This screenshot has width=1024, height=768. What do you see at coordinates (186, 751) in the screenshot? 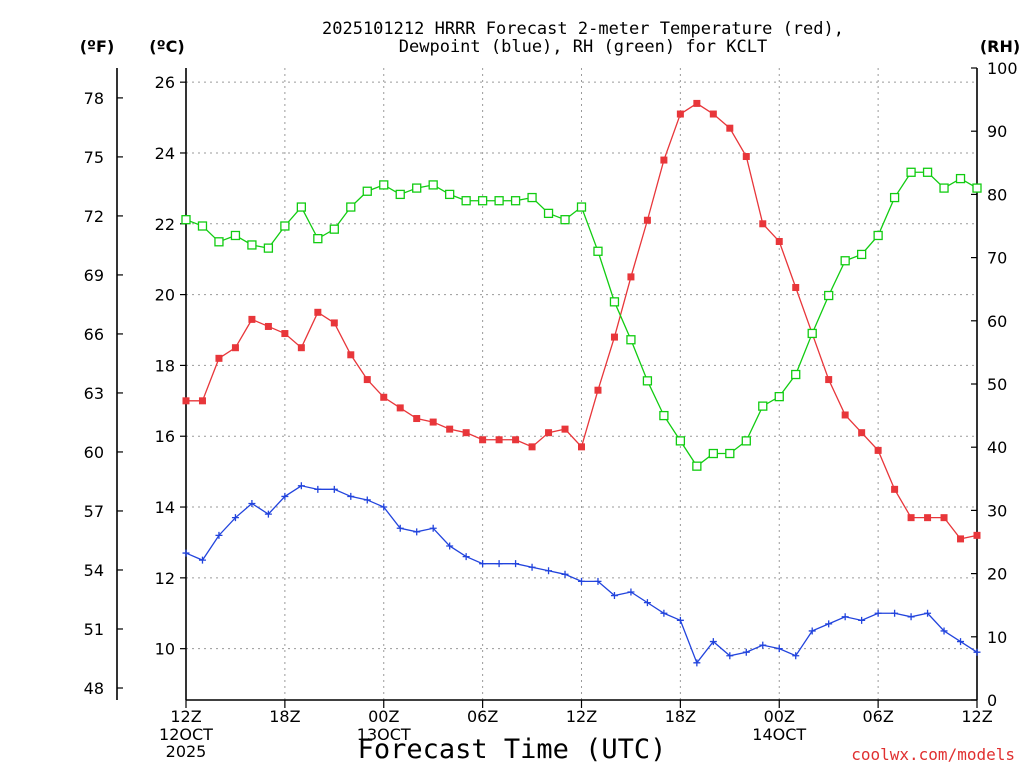
I see `time-date-label: 2025` at bounding box center [186, 751].